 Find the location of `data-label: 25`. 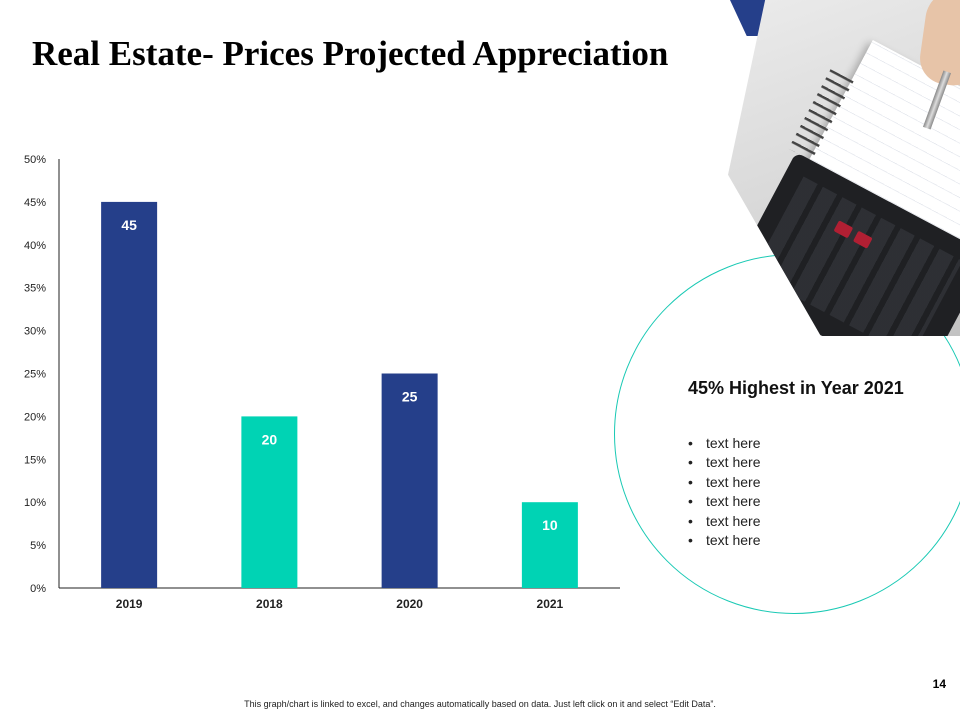

data-label: 25 is located at coordinates (410, 397).